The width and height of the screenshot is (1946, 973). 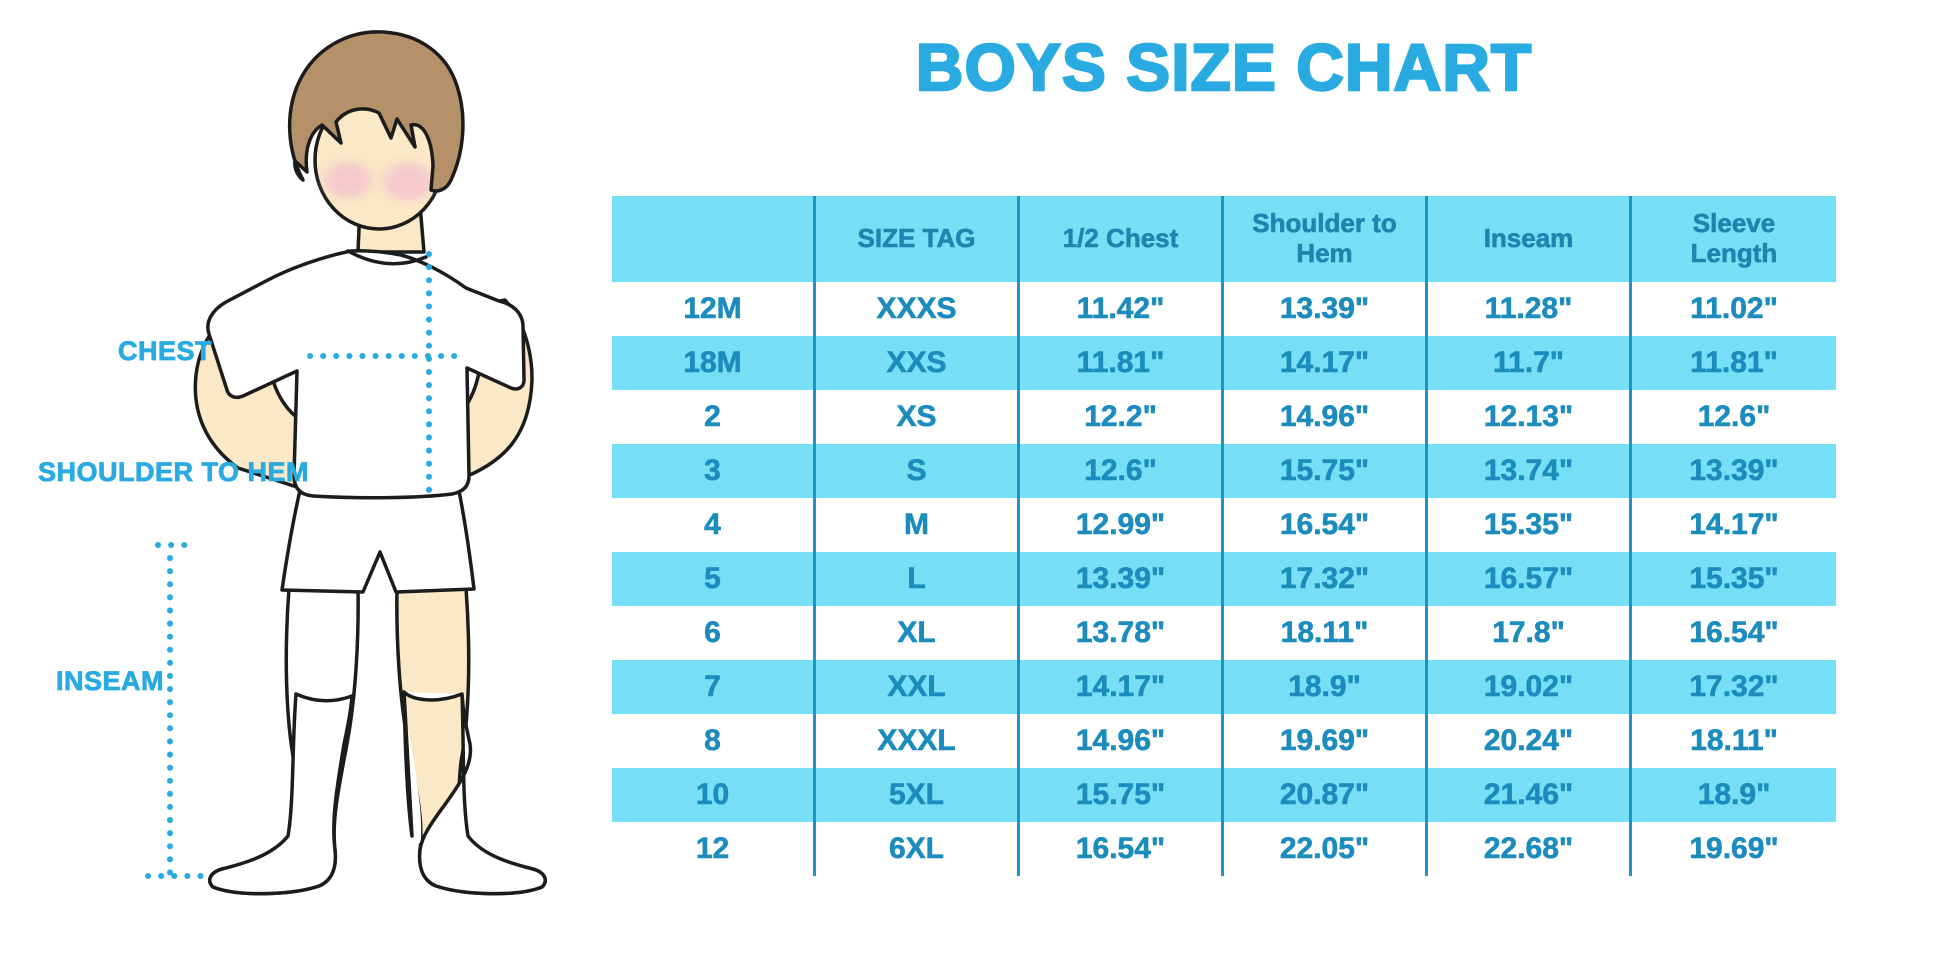 I want to click on size-cell: 10, so click(x=714, y=795).